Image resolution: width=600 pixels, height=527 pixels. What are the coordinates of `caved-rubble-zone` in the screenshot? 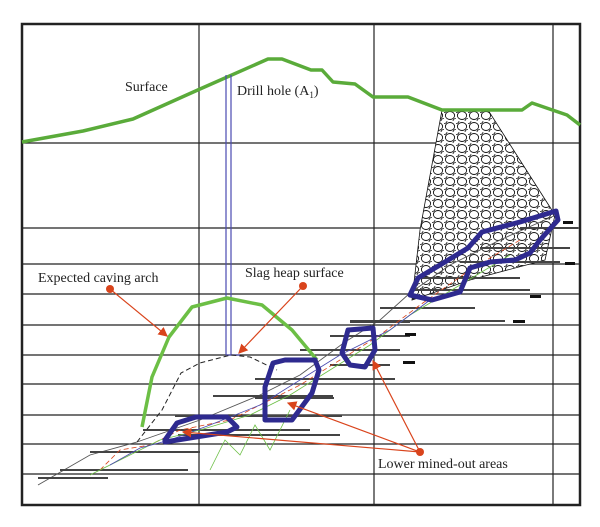 It's located at (483, 205).